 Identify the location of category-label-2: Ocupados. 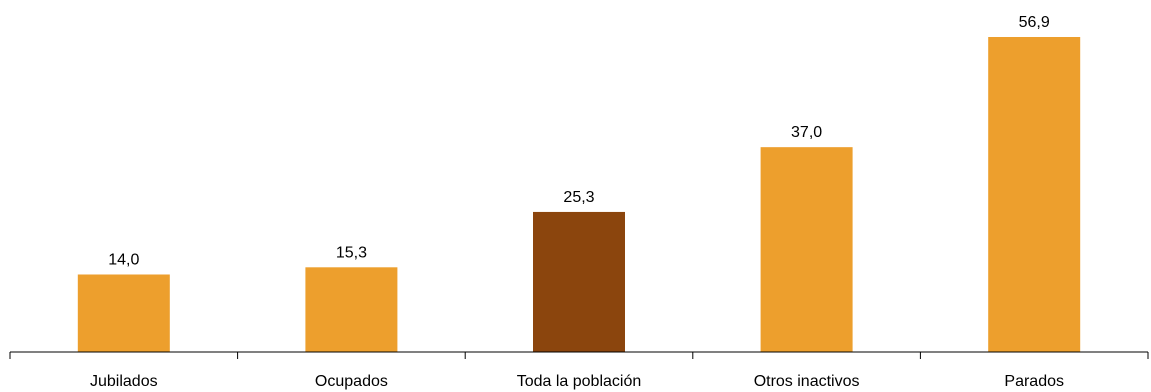
(351, 381).